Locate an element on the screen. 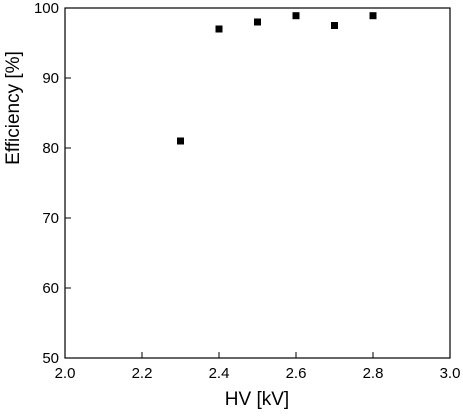 This screenshot has height=416, width=463. y-tick-label: 80 is located at coordinates (50, 148).